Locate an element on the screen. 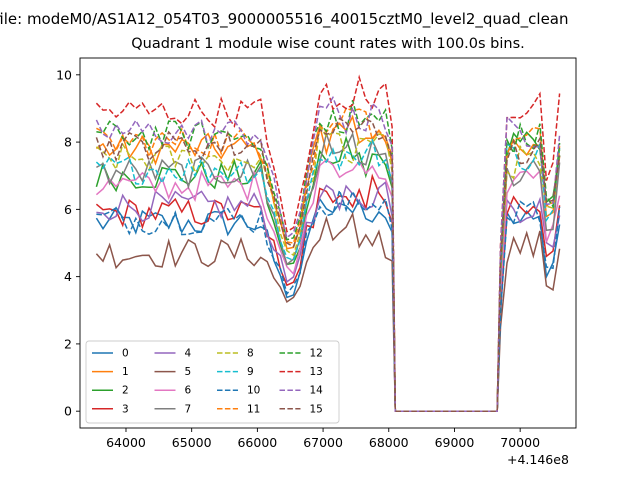 This screenshot has height=480, width=640. legend-label-1: 1 is located at coordinates (125, 372).